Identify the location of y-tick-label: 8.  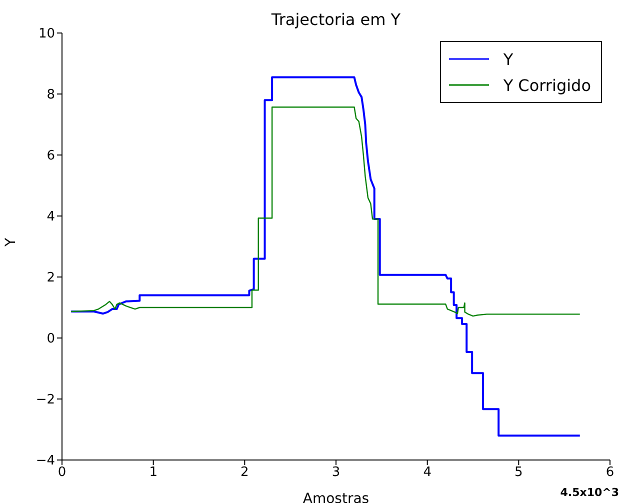
(50, 95).